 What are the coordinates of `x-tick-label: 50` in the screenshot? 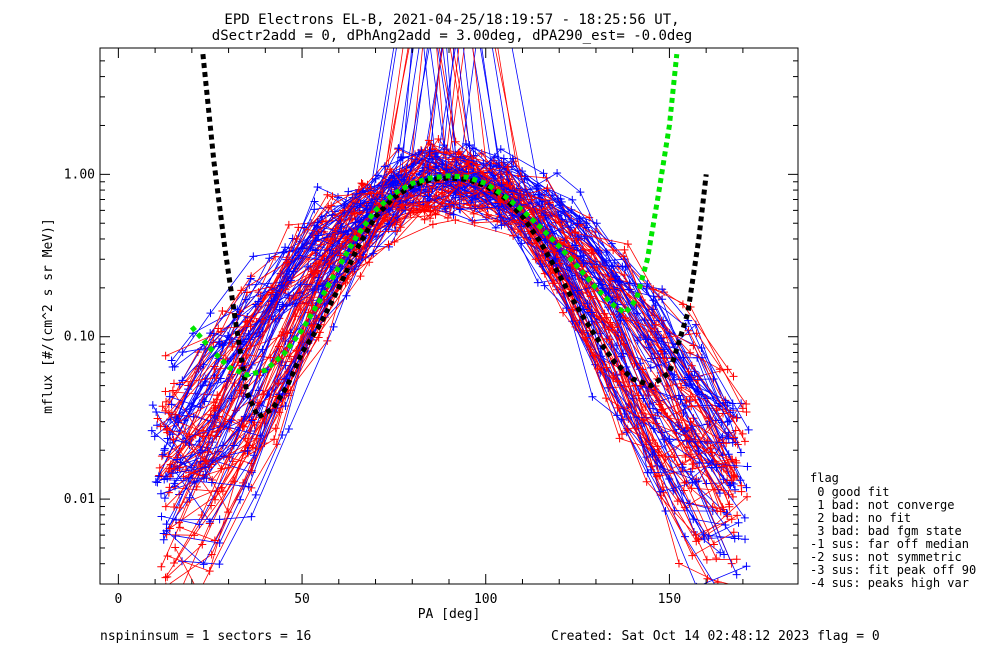 It's located at (302, 599).